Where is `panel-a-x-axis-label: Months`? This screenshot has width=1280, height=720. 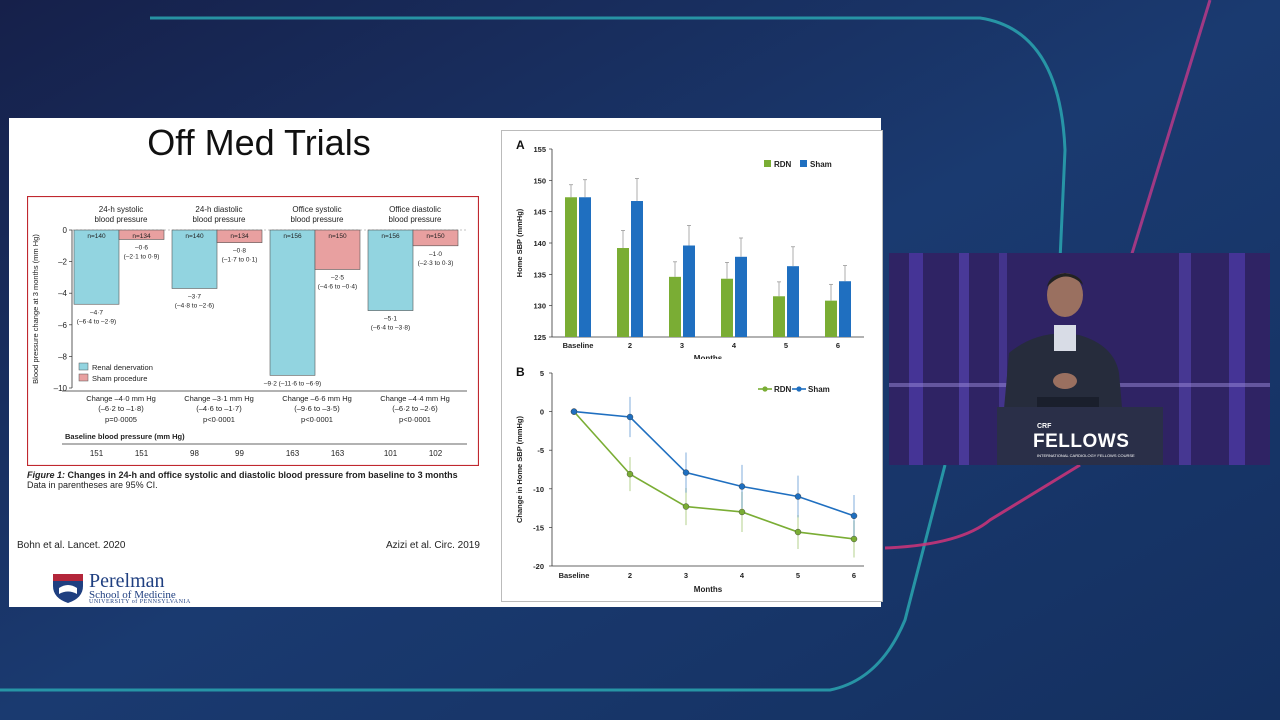
panel-a-x-axis-label: Months is located at coordinates (708, 356).